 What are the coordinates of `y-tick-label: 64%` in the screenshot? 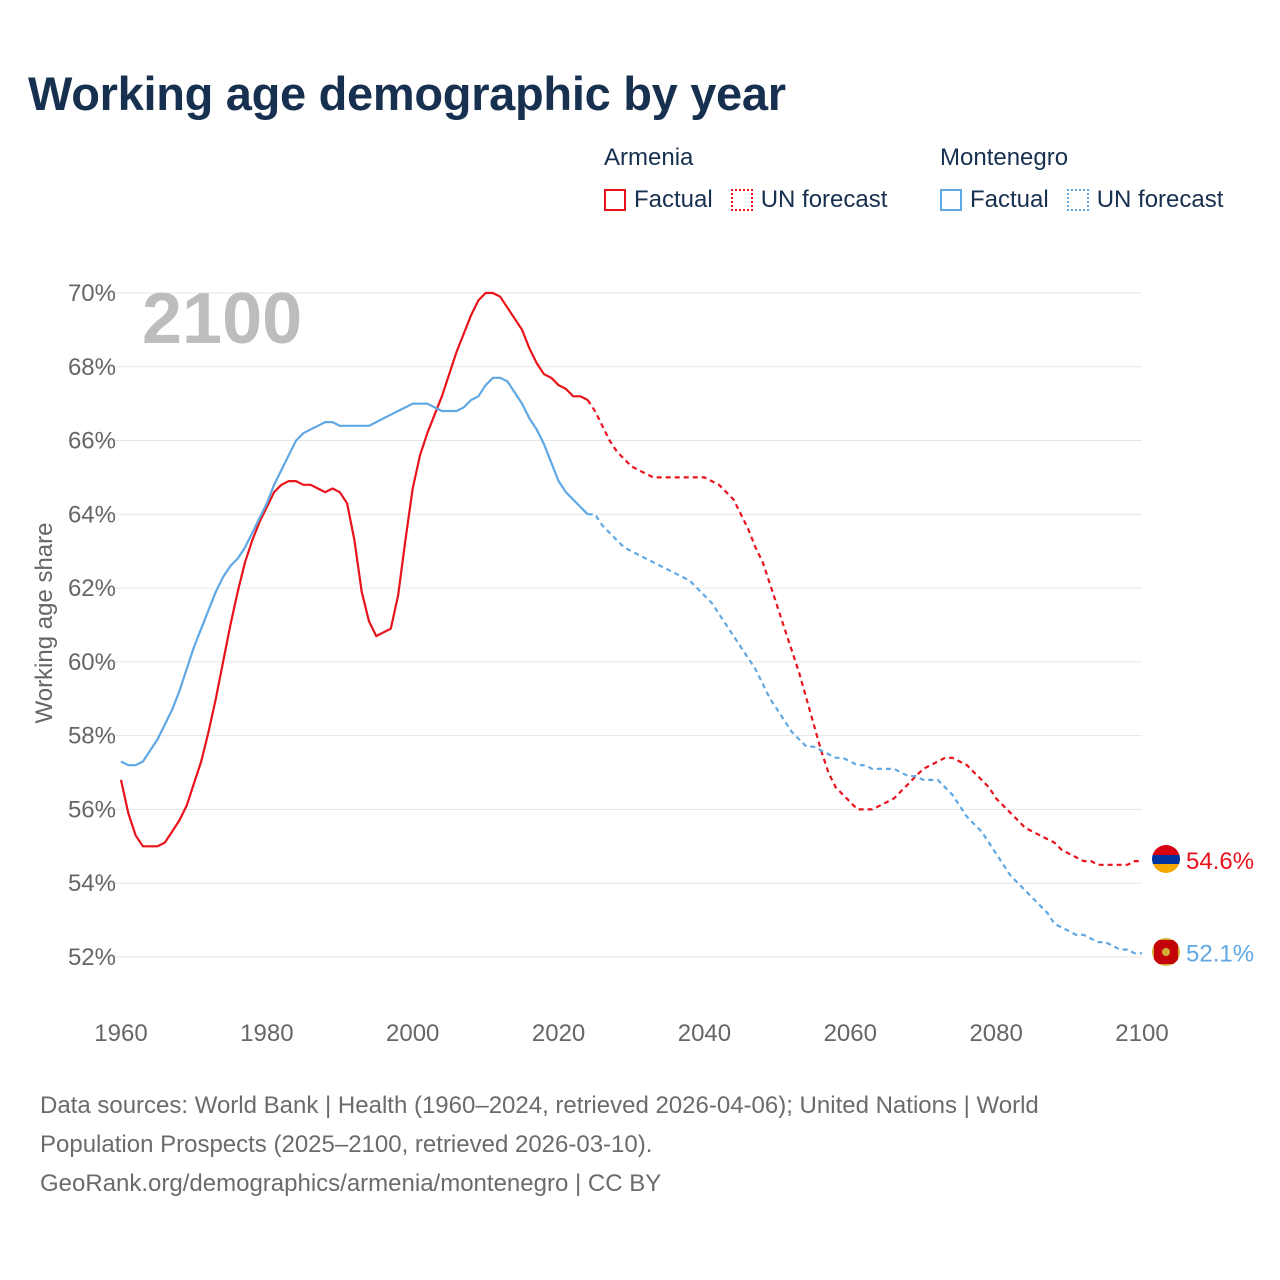 It's located at (92, 514).